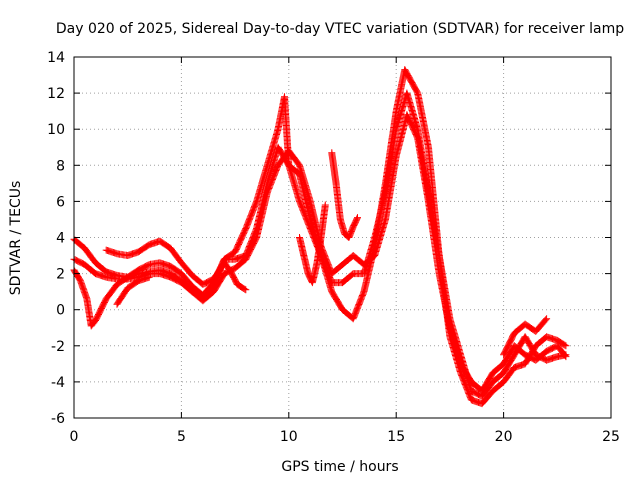 This screenshot has height=480, width=640. Describe the element at coordinates (56, 58) in the screenshot. I see `y-tick-label: 14` at that location.